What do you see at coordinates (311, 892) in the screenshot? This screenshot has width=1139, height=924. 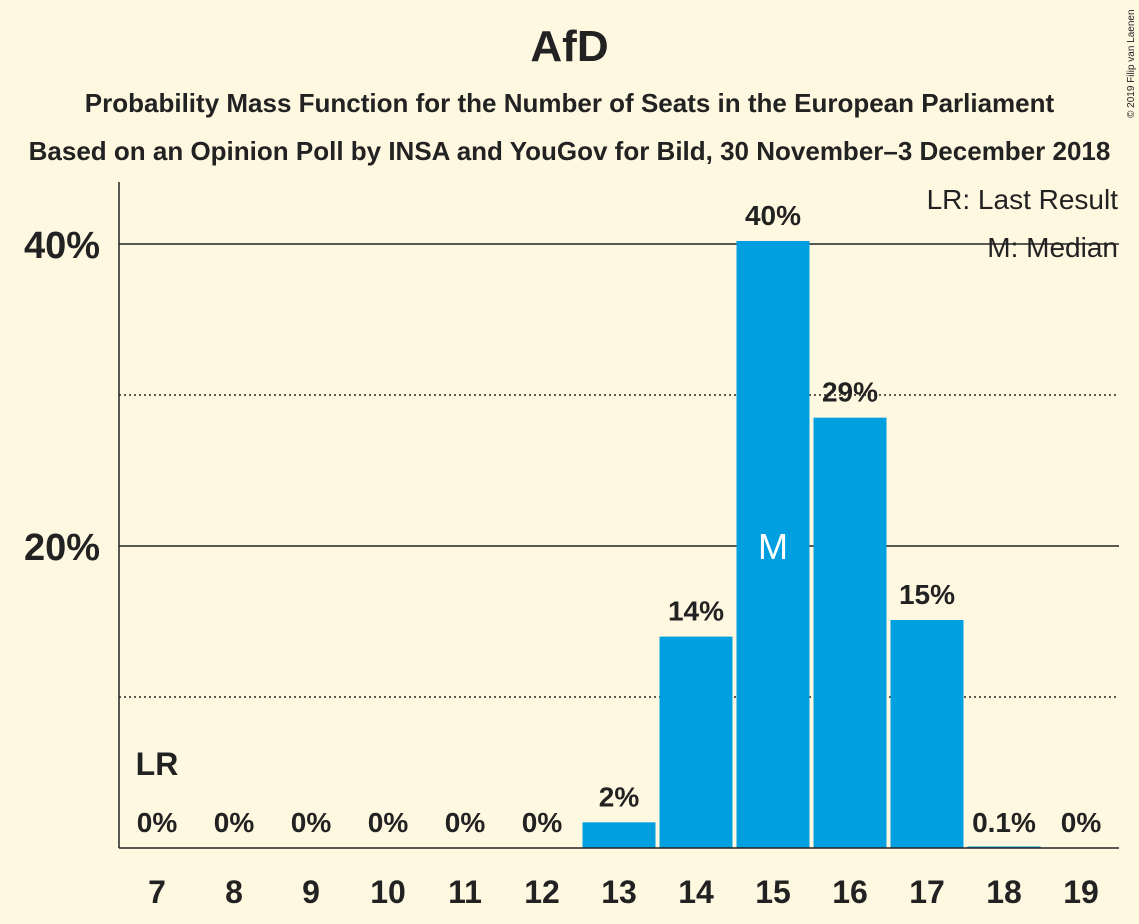 I see `x-tick-label: 9` at bounding box center [311, 892].